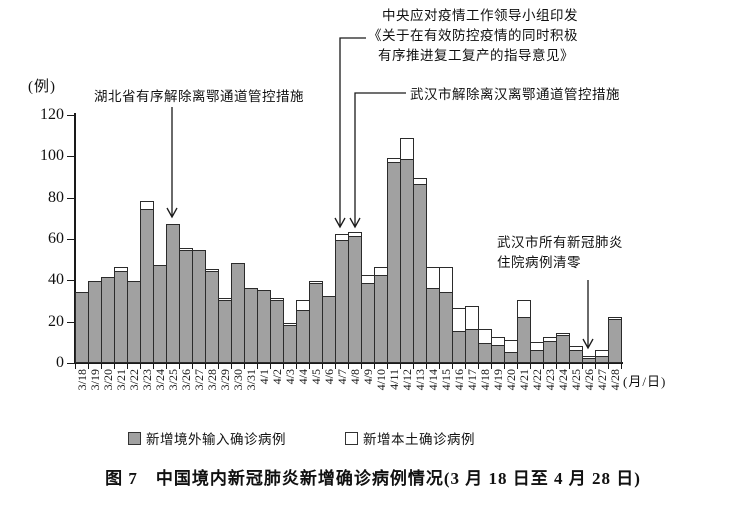 This screenshot has width=746, height=513. What do you see at coordinates (216, 439) in the screenshot?
I see `legend-label-imported: 新增境外输入确诊病例` at bounding box center [216, 439].